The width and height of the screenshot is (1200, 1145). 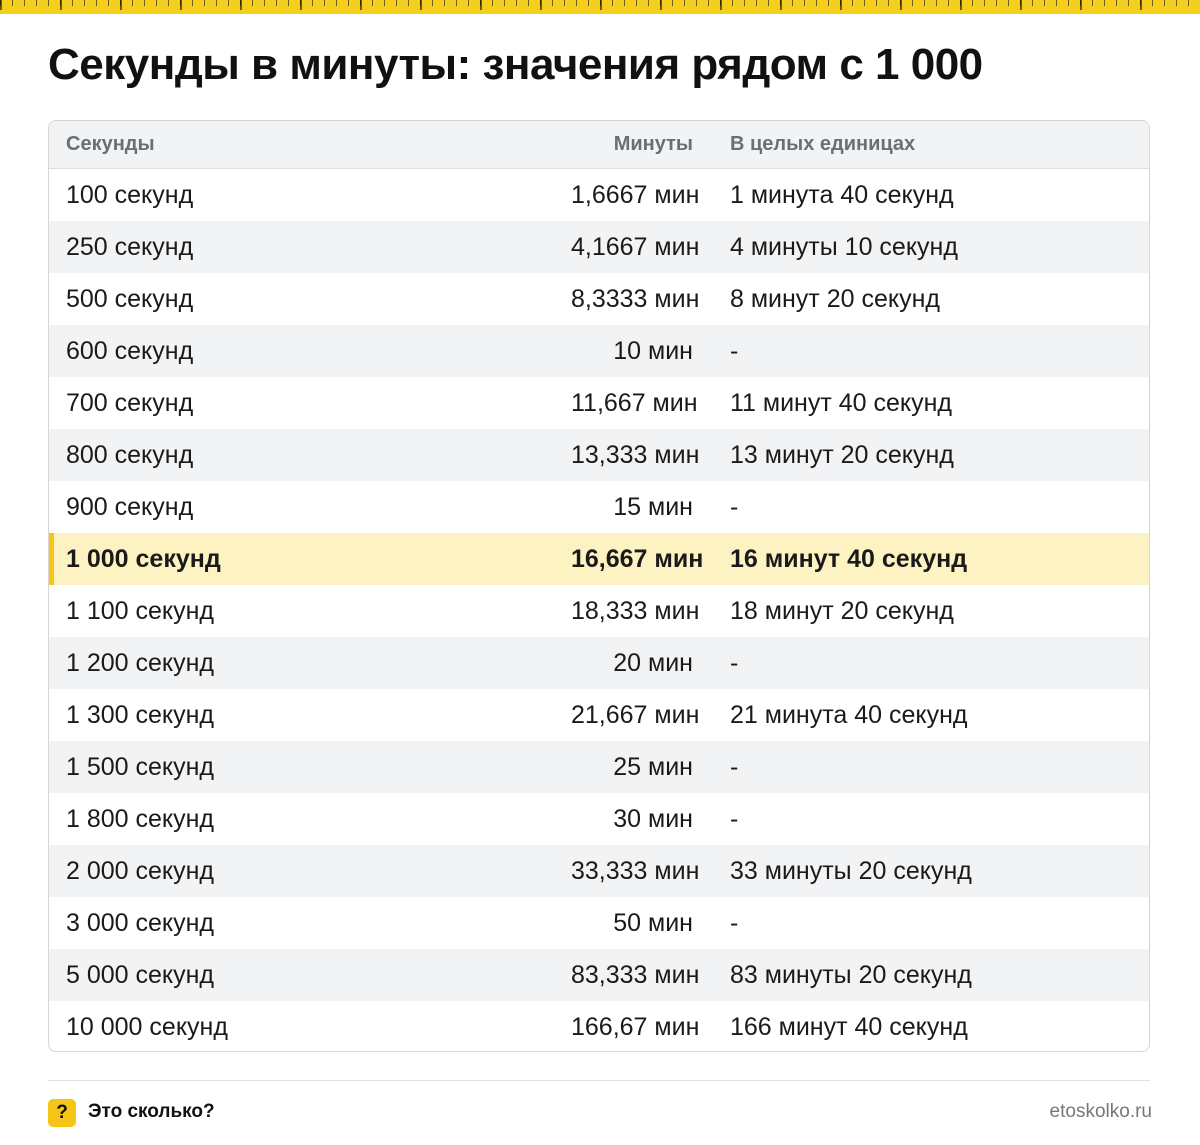 What do you see at coordinates (635, 194) in the screenshot?
I see `cell-minutes: 1,6667 мин` at bounding box center [635, 194].